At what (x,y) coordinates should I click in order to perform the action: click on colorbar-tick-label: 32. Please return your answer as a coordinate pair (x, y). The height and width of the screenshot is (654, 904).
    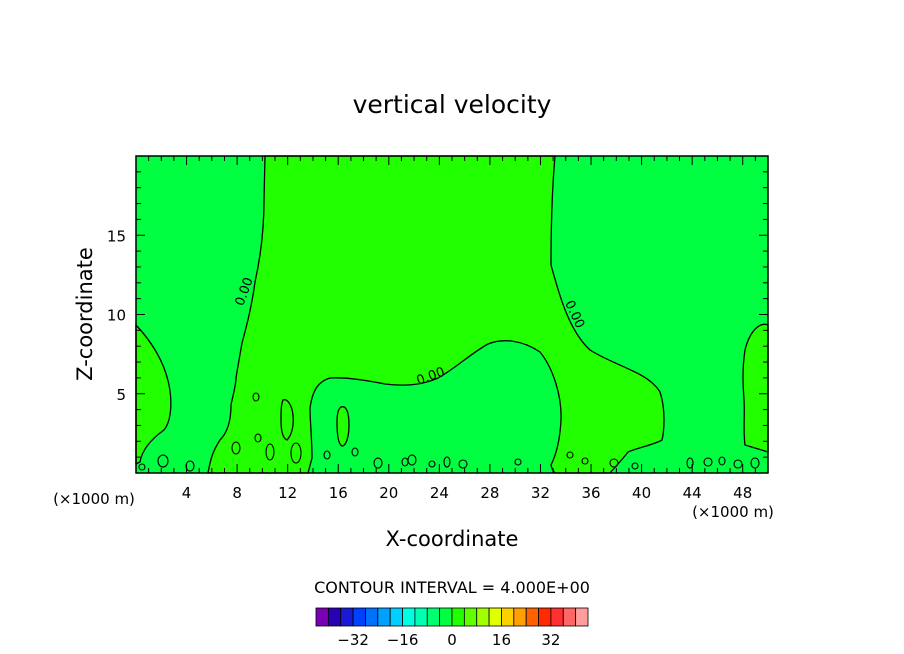
    Looking at the image, I should click on (550, 640).